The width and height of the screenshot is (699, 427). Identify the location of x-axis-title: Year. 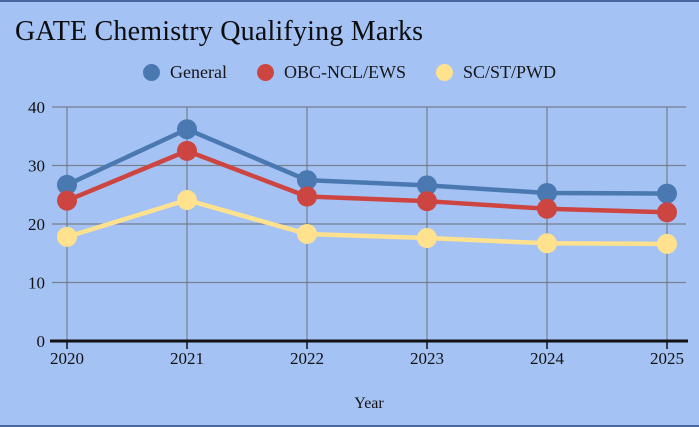
(369, 403).